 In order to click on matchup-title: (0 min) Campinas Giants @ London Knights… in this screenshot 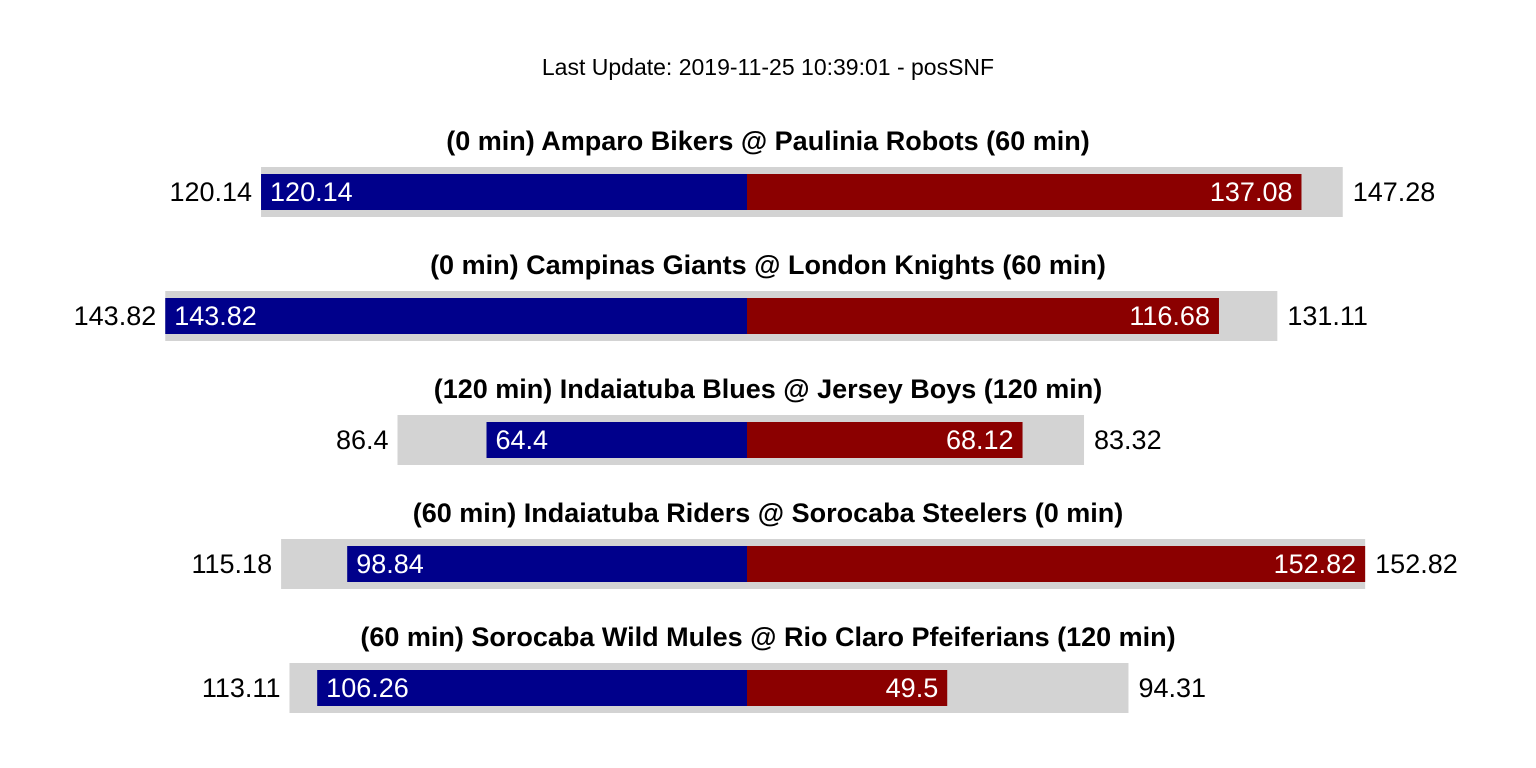, I will do `click(768, 265)`.